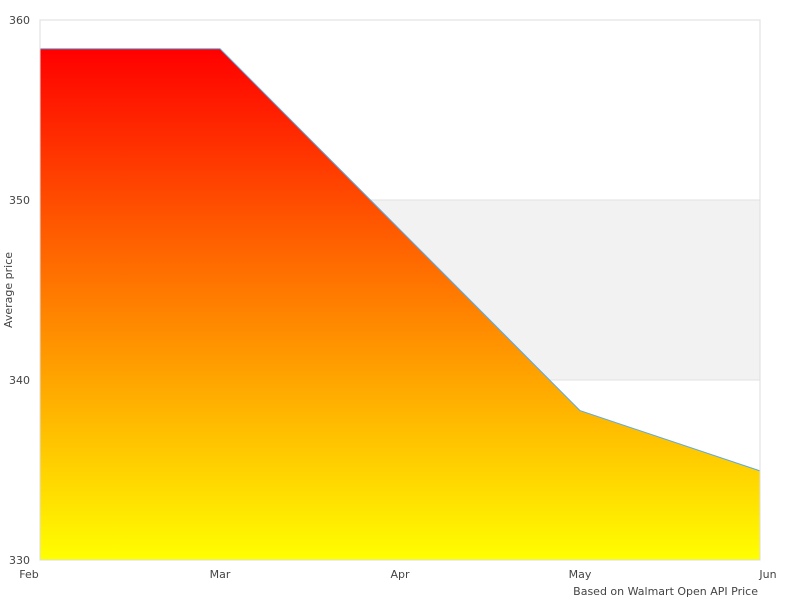  What do you see at coordinates (19, 20) in the screenshot?
I see `y-tick-label: 360` at bounding box center [19, 20].